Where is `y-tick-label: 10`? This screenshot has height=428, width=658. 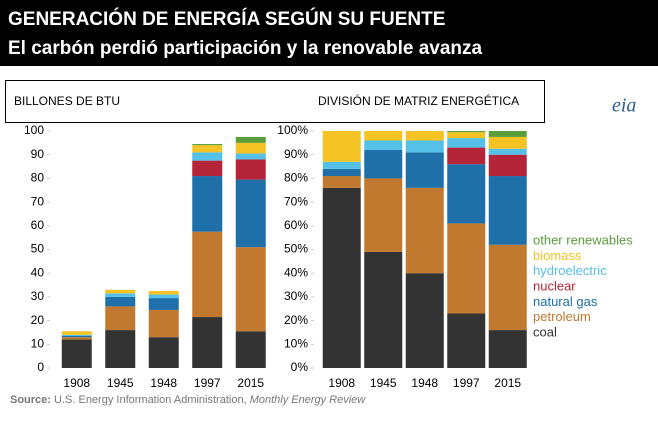
y-tick-label: 10 is located at coordinates (38, 343).